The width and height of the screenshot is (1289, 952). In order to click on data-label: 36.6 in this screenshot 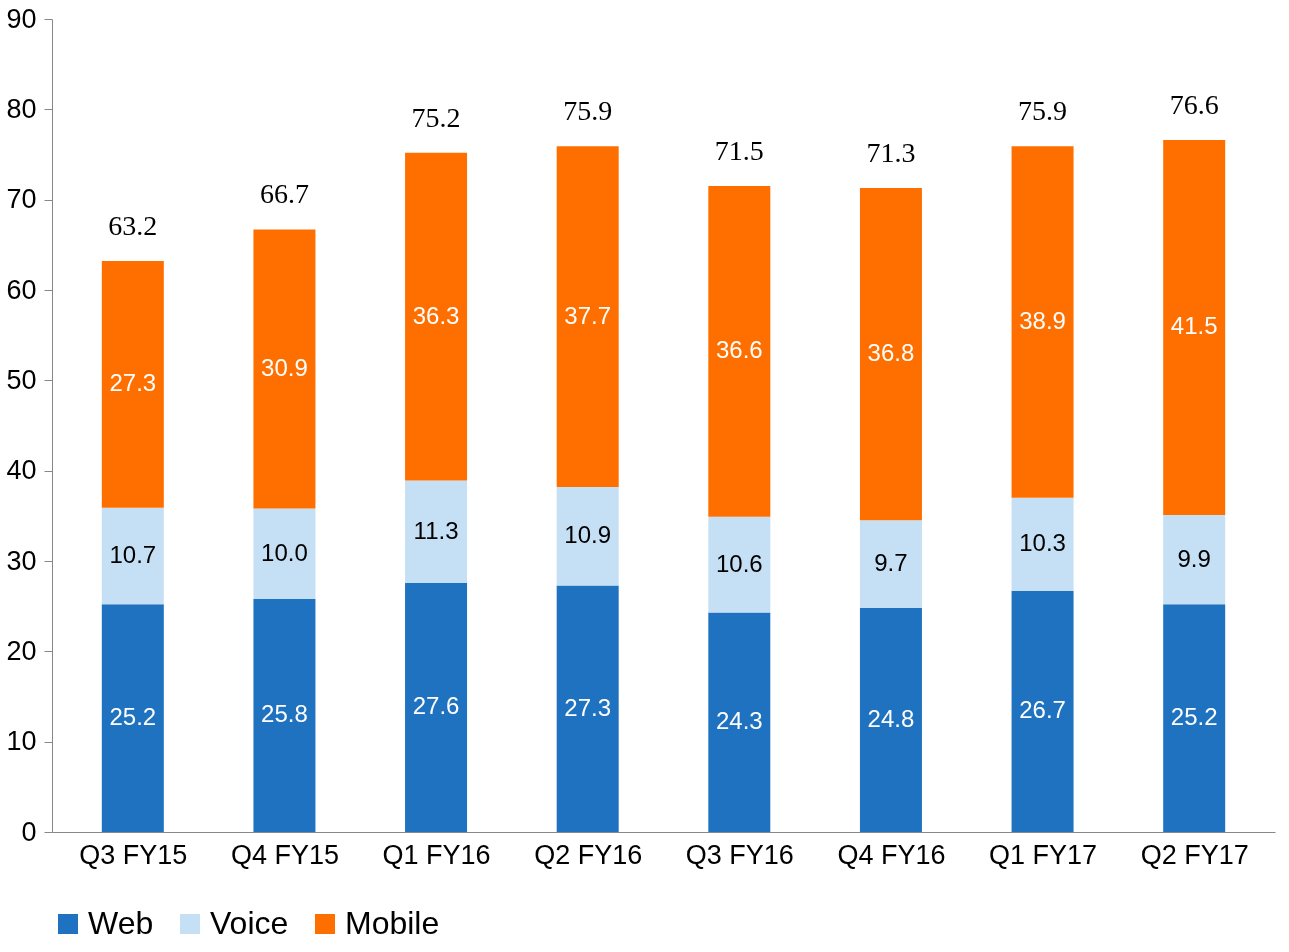, I will do `click(739, 350)`.